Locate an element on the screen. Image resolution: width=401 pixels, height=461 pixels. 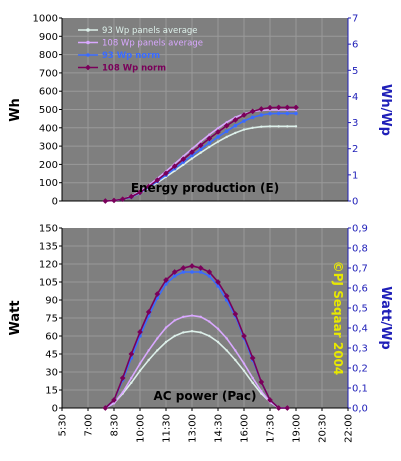
bottom-y-right-tick-label: 0,6 is located at coordinates (360, 289).